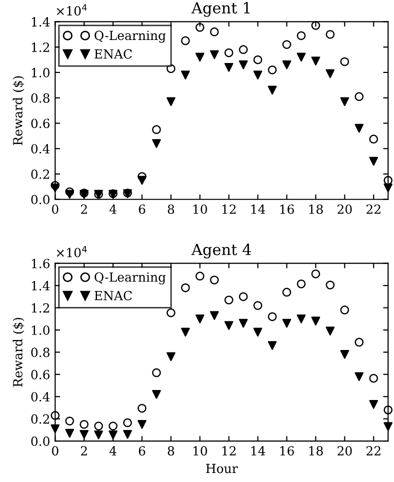  What do you see at coordinates (221, 251) in the screenshot?
I see `chart-title: Agent 4` at bounding box center [221, 251].